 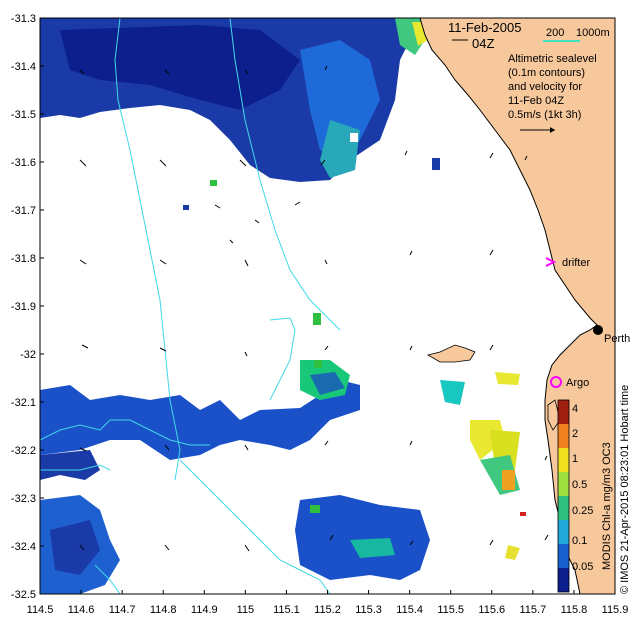 What do you see at coordinates (28, 355) in the screenshot?
I see `y-tick-label: -32` at bounding box center [28, 355].